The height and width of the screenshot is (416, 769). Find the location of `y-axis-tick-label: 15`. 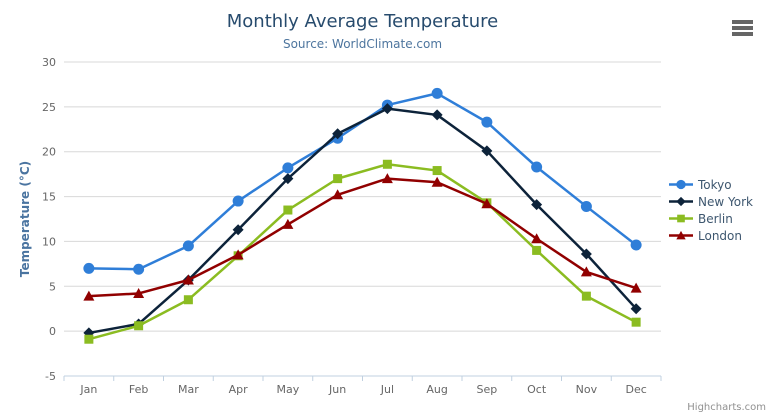

y-axis-tick-label: 15 is located at coordinates (49, 197).